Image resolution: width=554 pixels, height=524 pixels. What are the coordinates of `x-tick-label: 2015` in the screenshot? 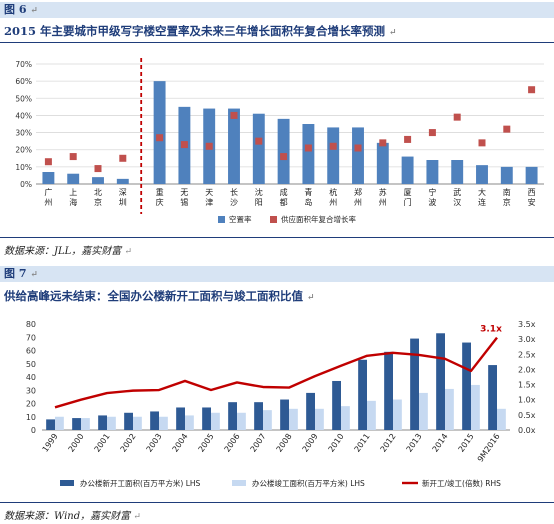 It's located at (466, 443).